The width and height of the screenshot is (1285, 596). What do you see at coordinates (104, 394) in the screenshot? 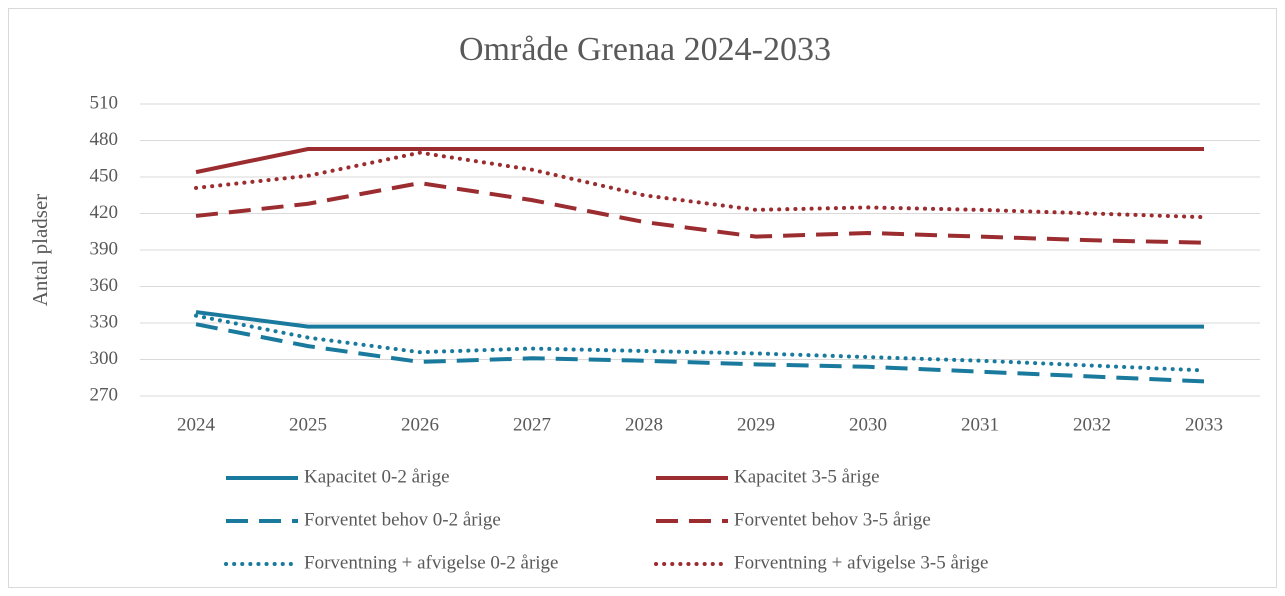
I see `y-tick-label: 270` at bounding box center [104, 394].